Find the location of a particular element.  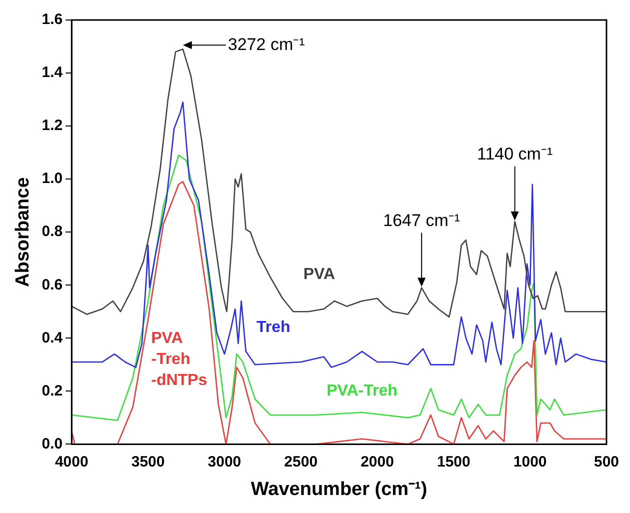

x-tick-label: 3500 is located at coordinates (148, 461).